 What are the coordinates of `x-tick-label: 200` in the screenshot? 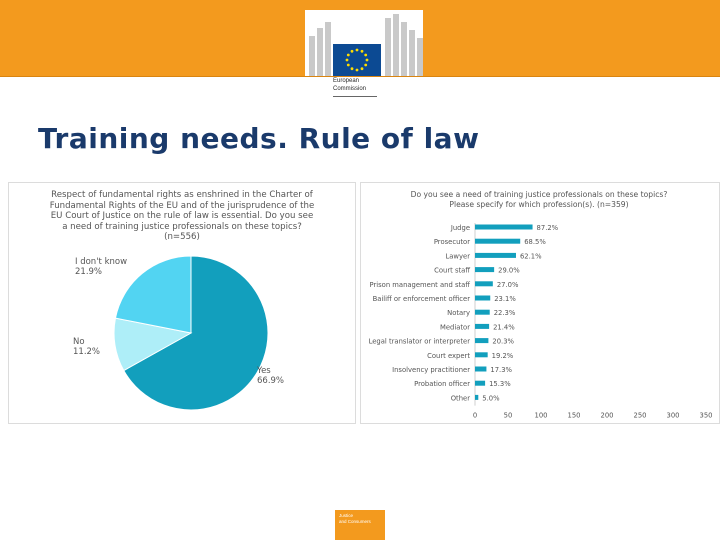 It's located at (607, 416).